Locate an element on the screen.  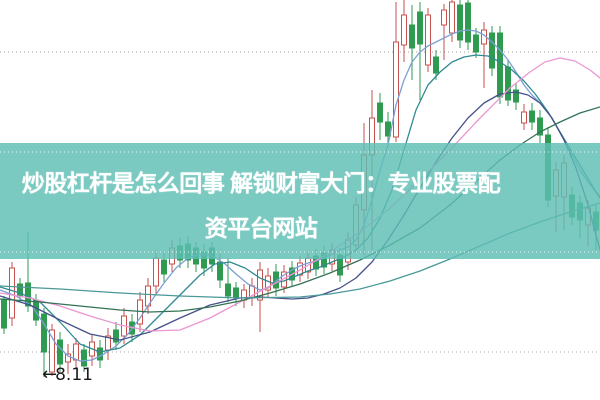
left-arrow-icon: ← is located at coordinates (49, 374).